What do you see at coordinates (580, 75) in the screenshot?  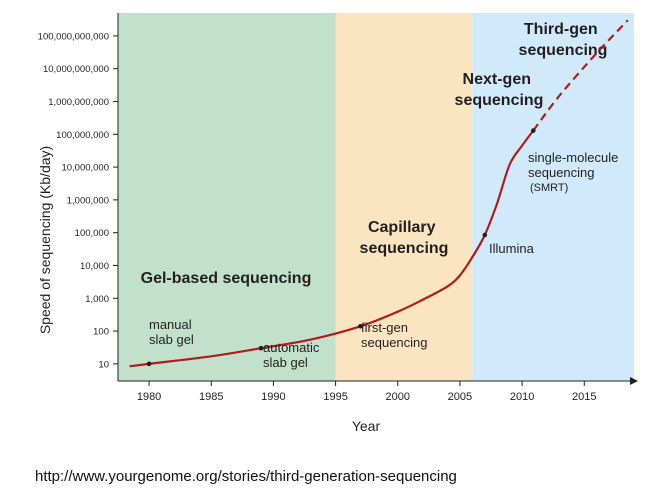 I see `series-line-projected` at bounding box center [580, 75].